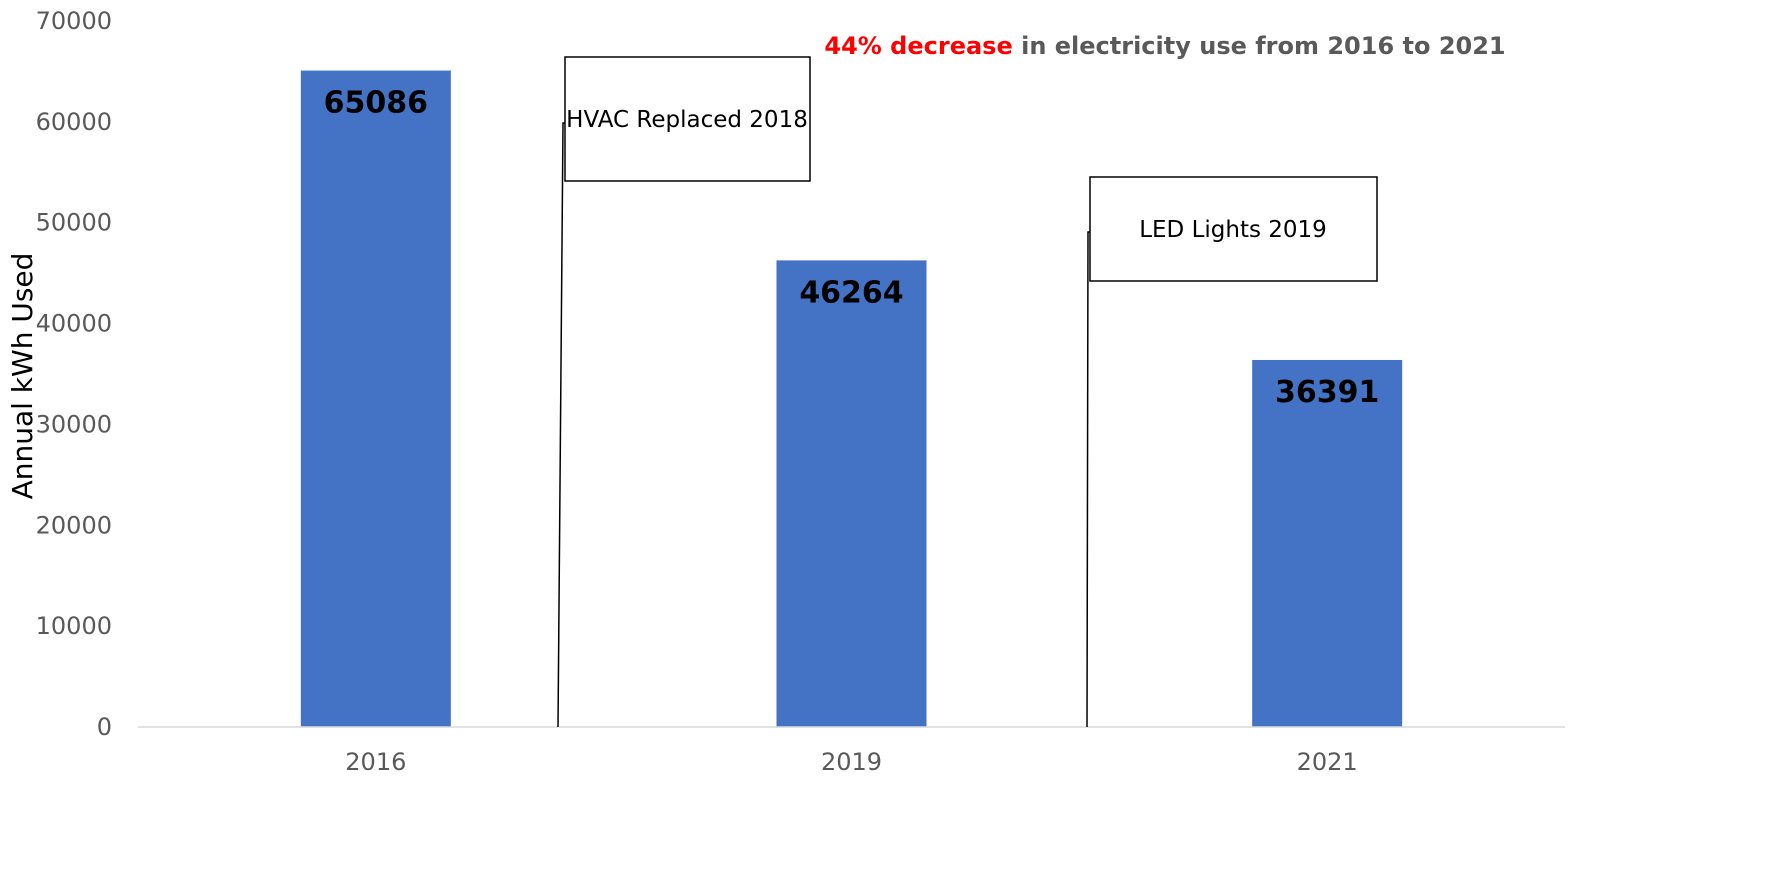  Describe the element at coordinates (74, 324) in the screenshot. I see `y-tick-label: 40000` at that location.